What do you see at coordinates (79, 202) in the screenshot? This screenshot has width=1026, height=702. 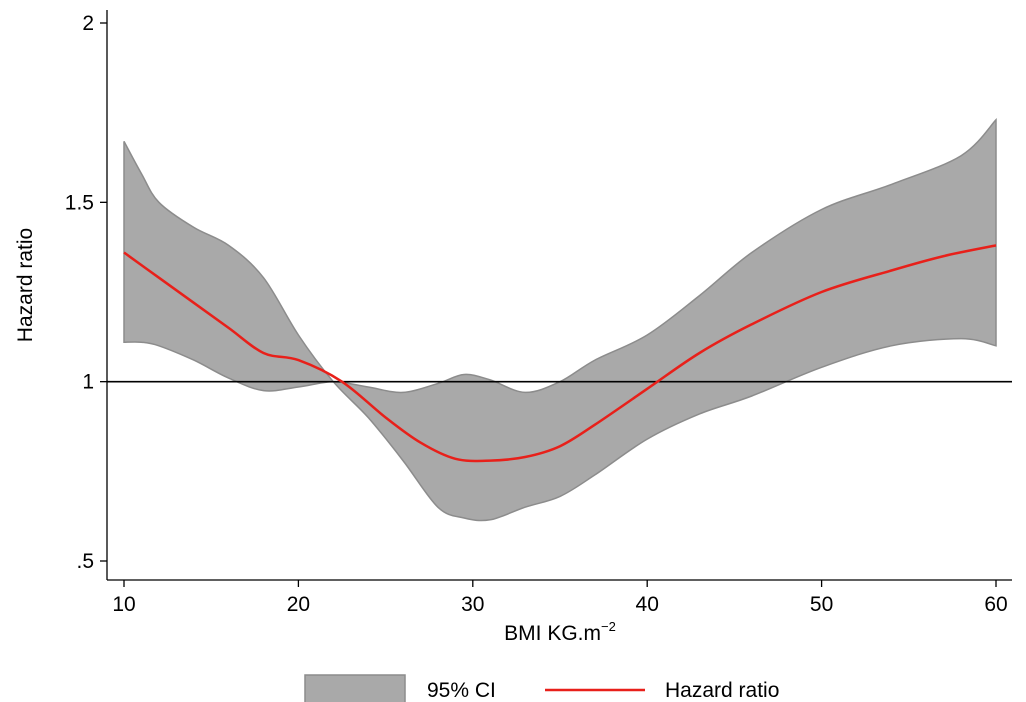 I see `y-tick-label: 1.5` at bounding box center [79, 202].